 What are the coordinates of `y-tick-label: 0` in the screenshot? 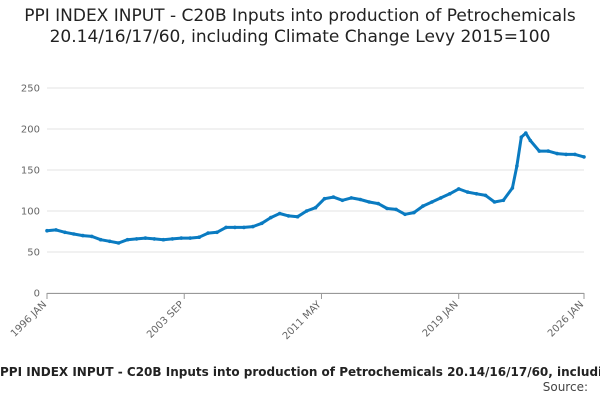 It's located at (37, 294).